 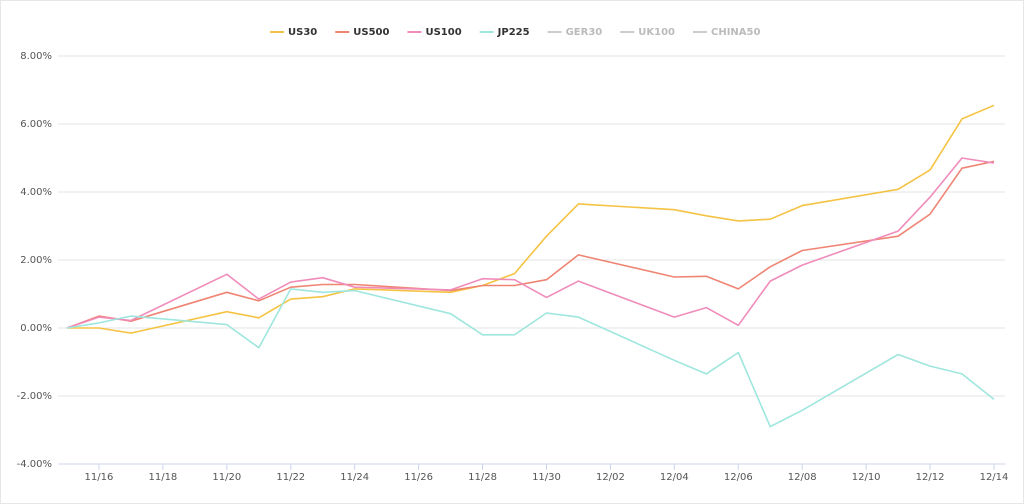 I want to click on legend-label: US500, so click(x=371, y=32).